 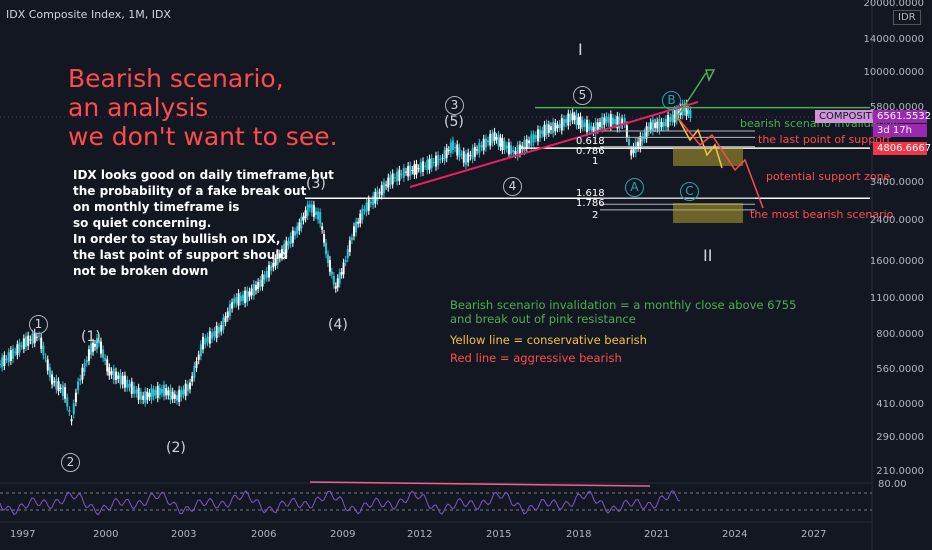 What do you see at coordinates (900, 334) in the screenshot?
I see `y-tick: 800.0000` at bounding box center [900, 334].